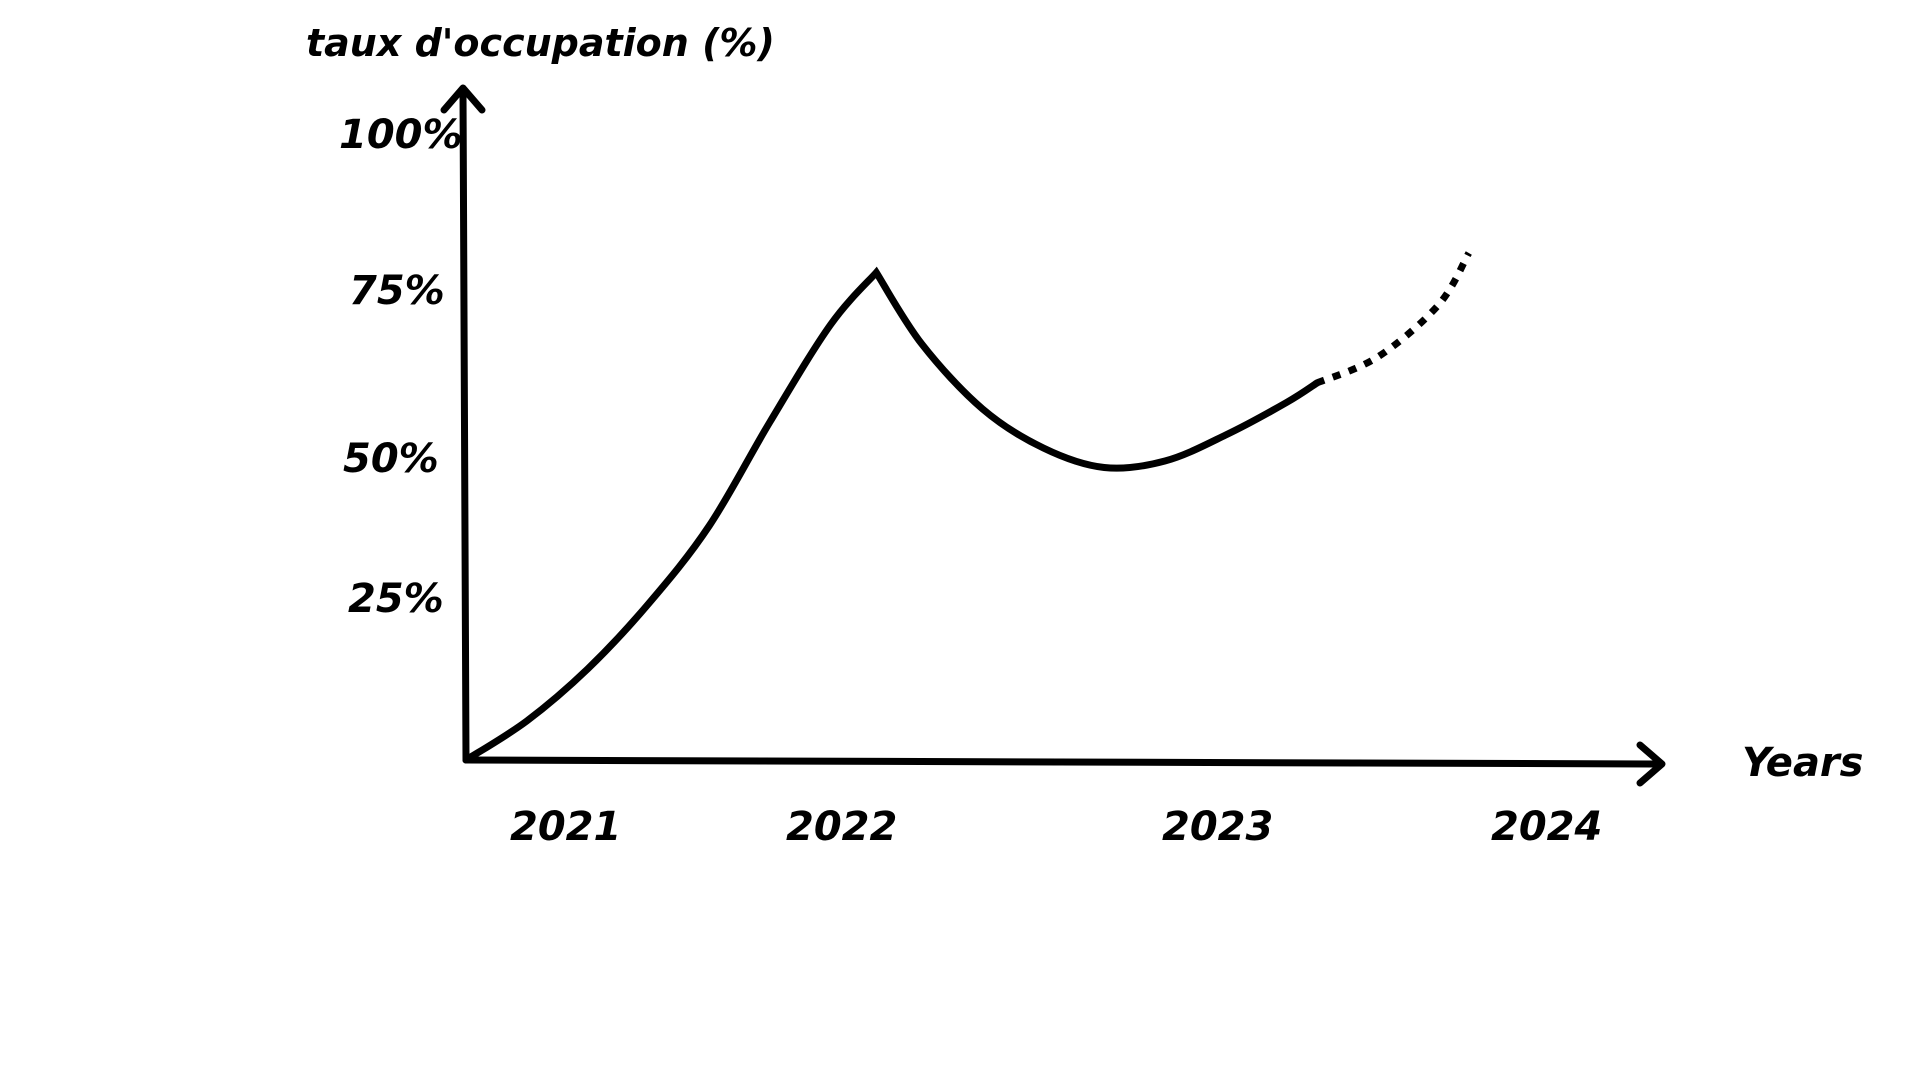 This screenshot has width=1920, height=1080. I want to click on y-axis-line, so click(464, 426).